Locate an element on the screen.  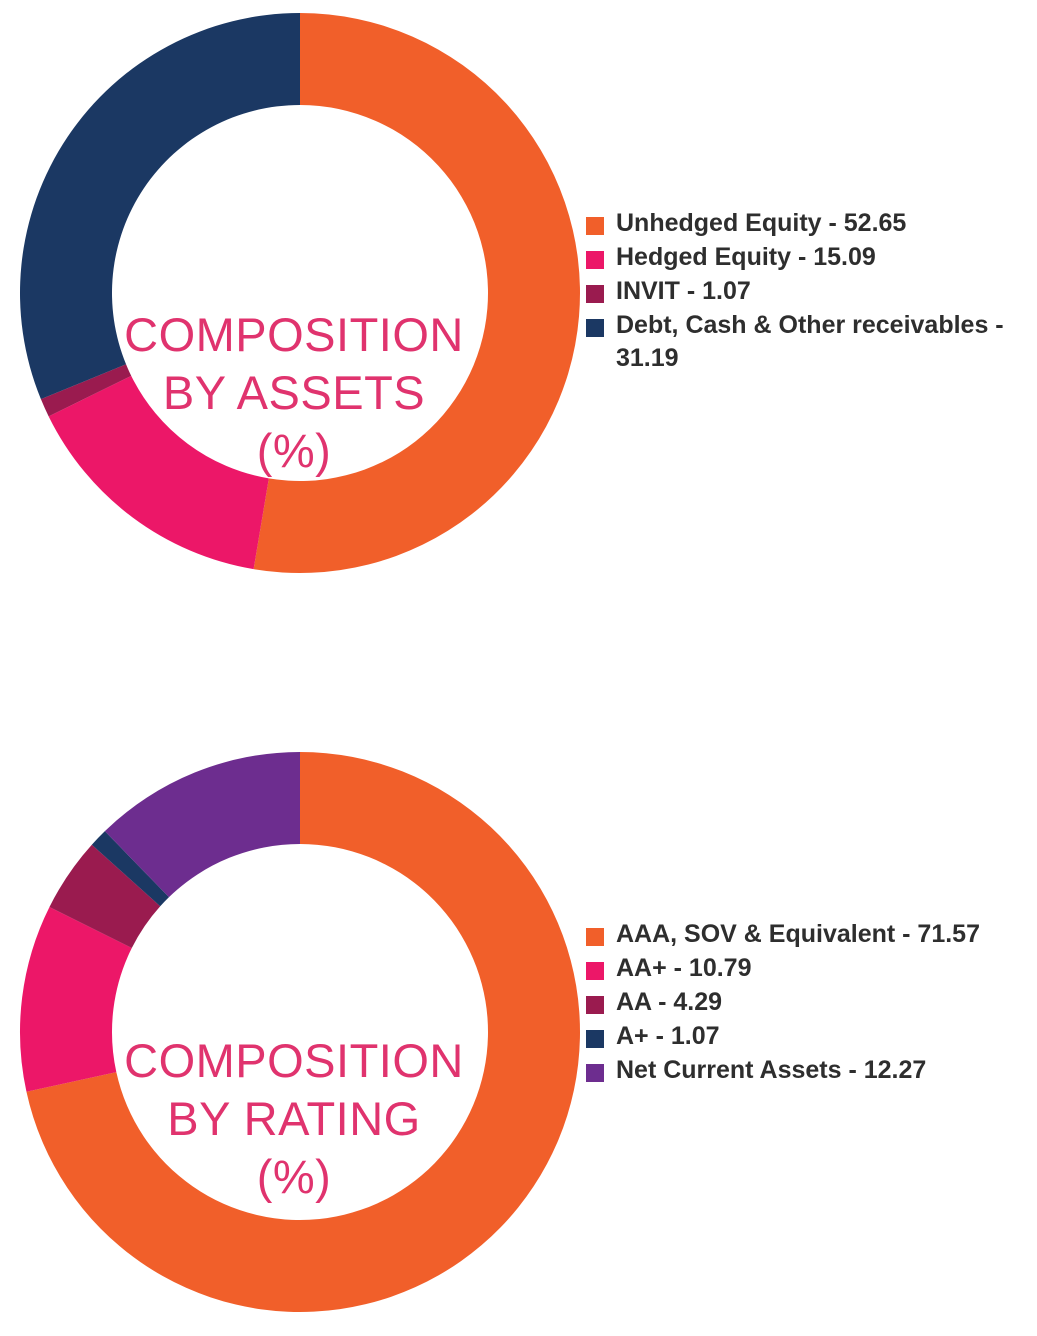
legend-label-hedged-equity: Hedged Equity - 15.09 is located at coordinates (746, 257).